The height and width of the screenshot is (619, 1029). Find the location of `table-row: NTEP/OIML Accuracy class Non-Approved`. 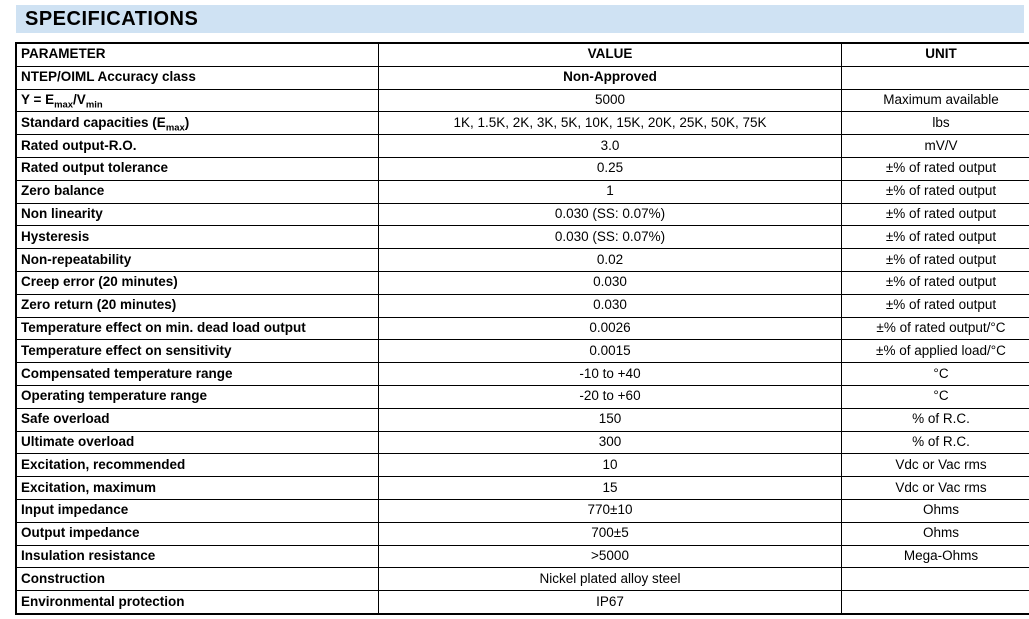

table-row: NTEP/OIML Accuracy class Non-Approved is located at coordinates (522, 77).